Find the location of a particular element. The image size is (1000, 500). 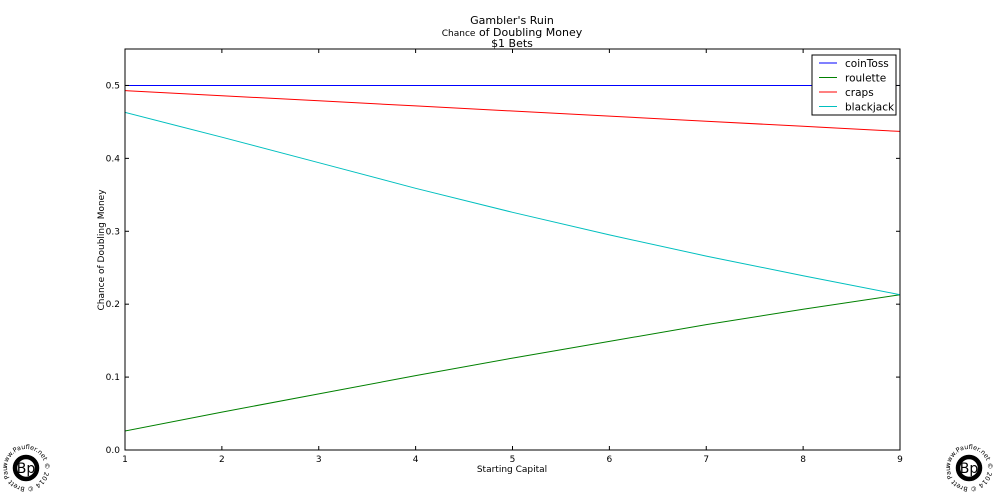

legend-label-blackjack: blackjack is located at coordinates (870, 108).